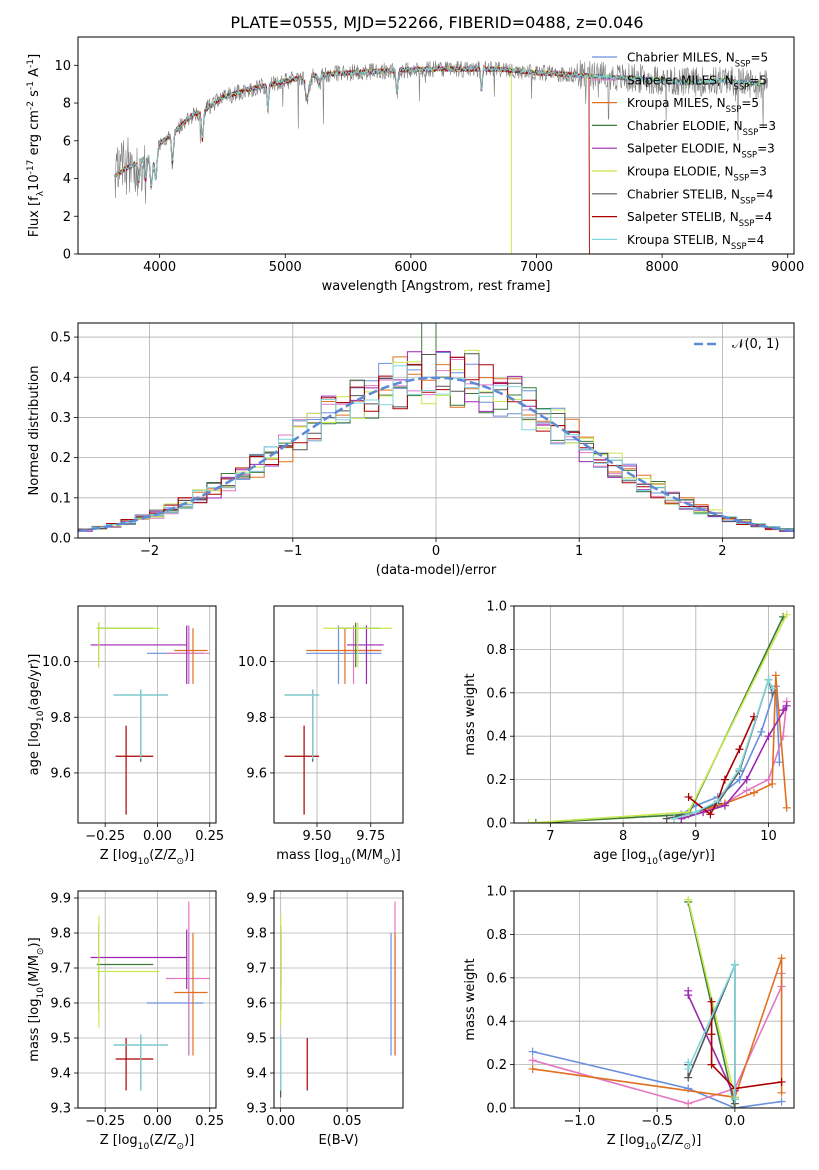 The image size is (819, 1170). What do you see at coordinates (766, 149) in the screenshot?
I see `text-run: =3` at bounding box center [766, 149].